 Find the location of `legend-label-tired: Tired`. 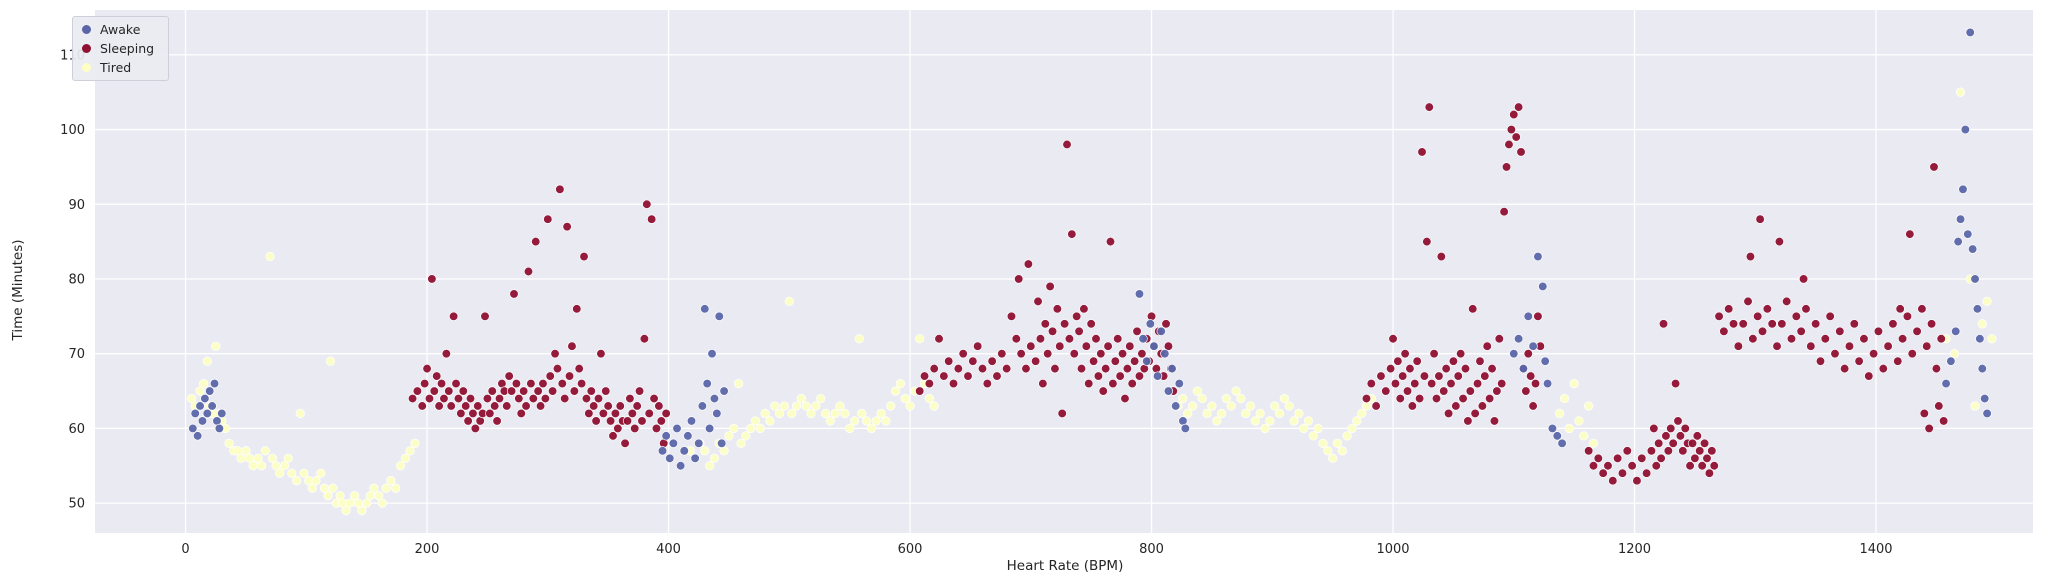

legend-label-tired: Tired is located at coordinates (116, 67).